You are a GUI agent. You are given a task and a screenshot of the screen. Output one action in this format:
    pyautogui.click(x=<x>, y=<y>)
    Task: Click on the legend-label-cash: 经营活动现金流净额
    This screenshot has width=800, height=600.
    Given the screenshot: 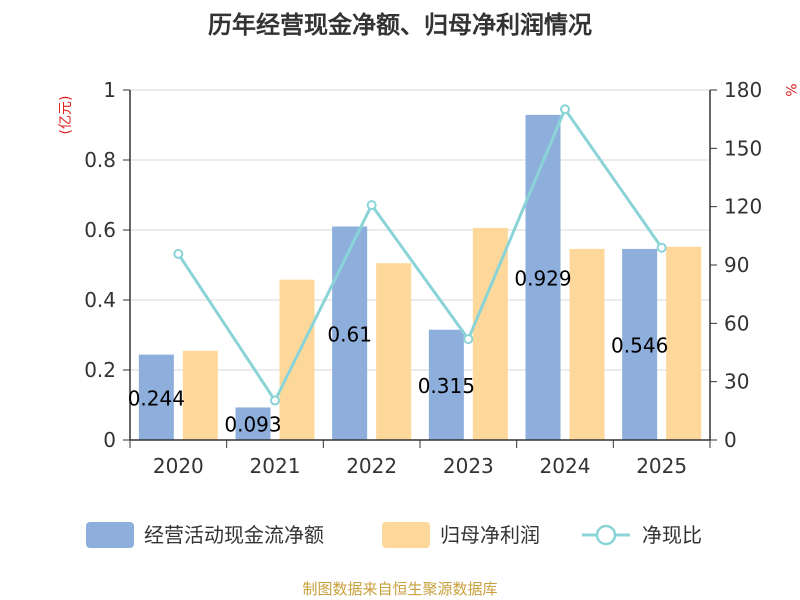 What is the action you would take?
    pyautogui.click(x=234, y=535)
    